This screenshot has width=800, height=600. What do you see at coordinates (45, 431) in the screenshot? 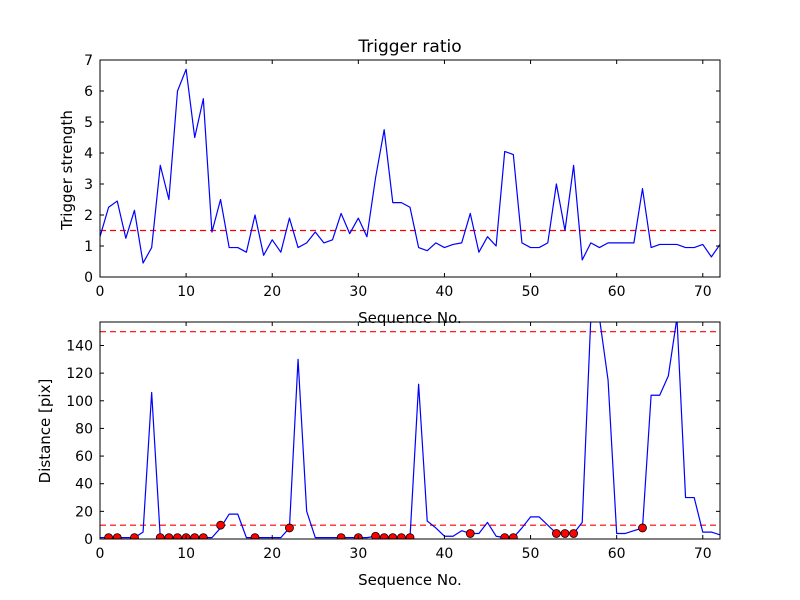
I see `y-axis-label: Distance [pix]` at bounding box center [45, 431].